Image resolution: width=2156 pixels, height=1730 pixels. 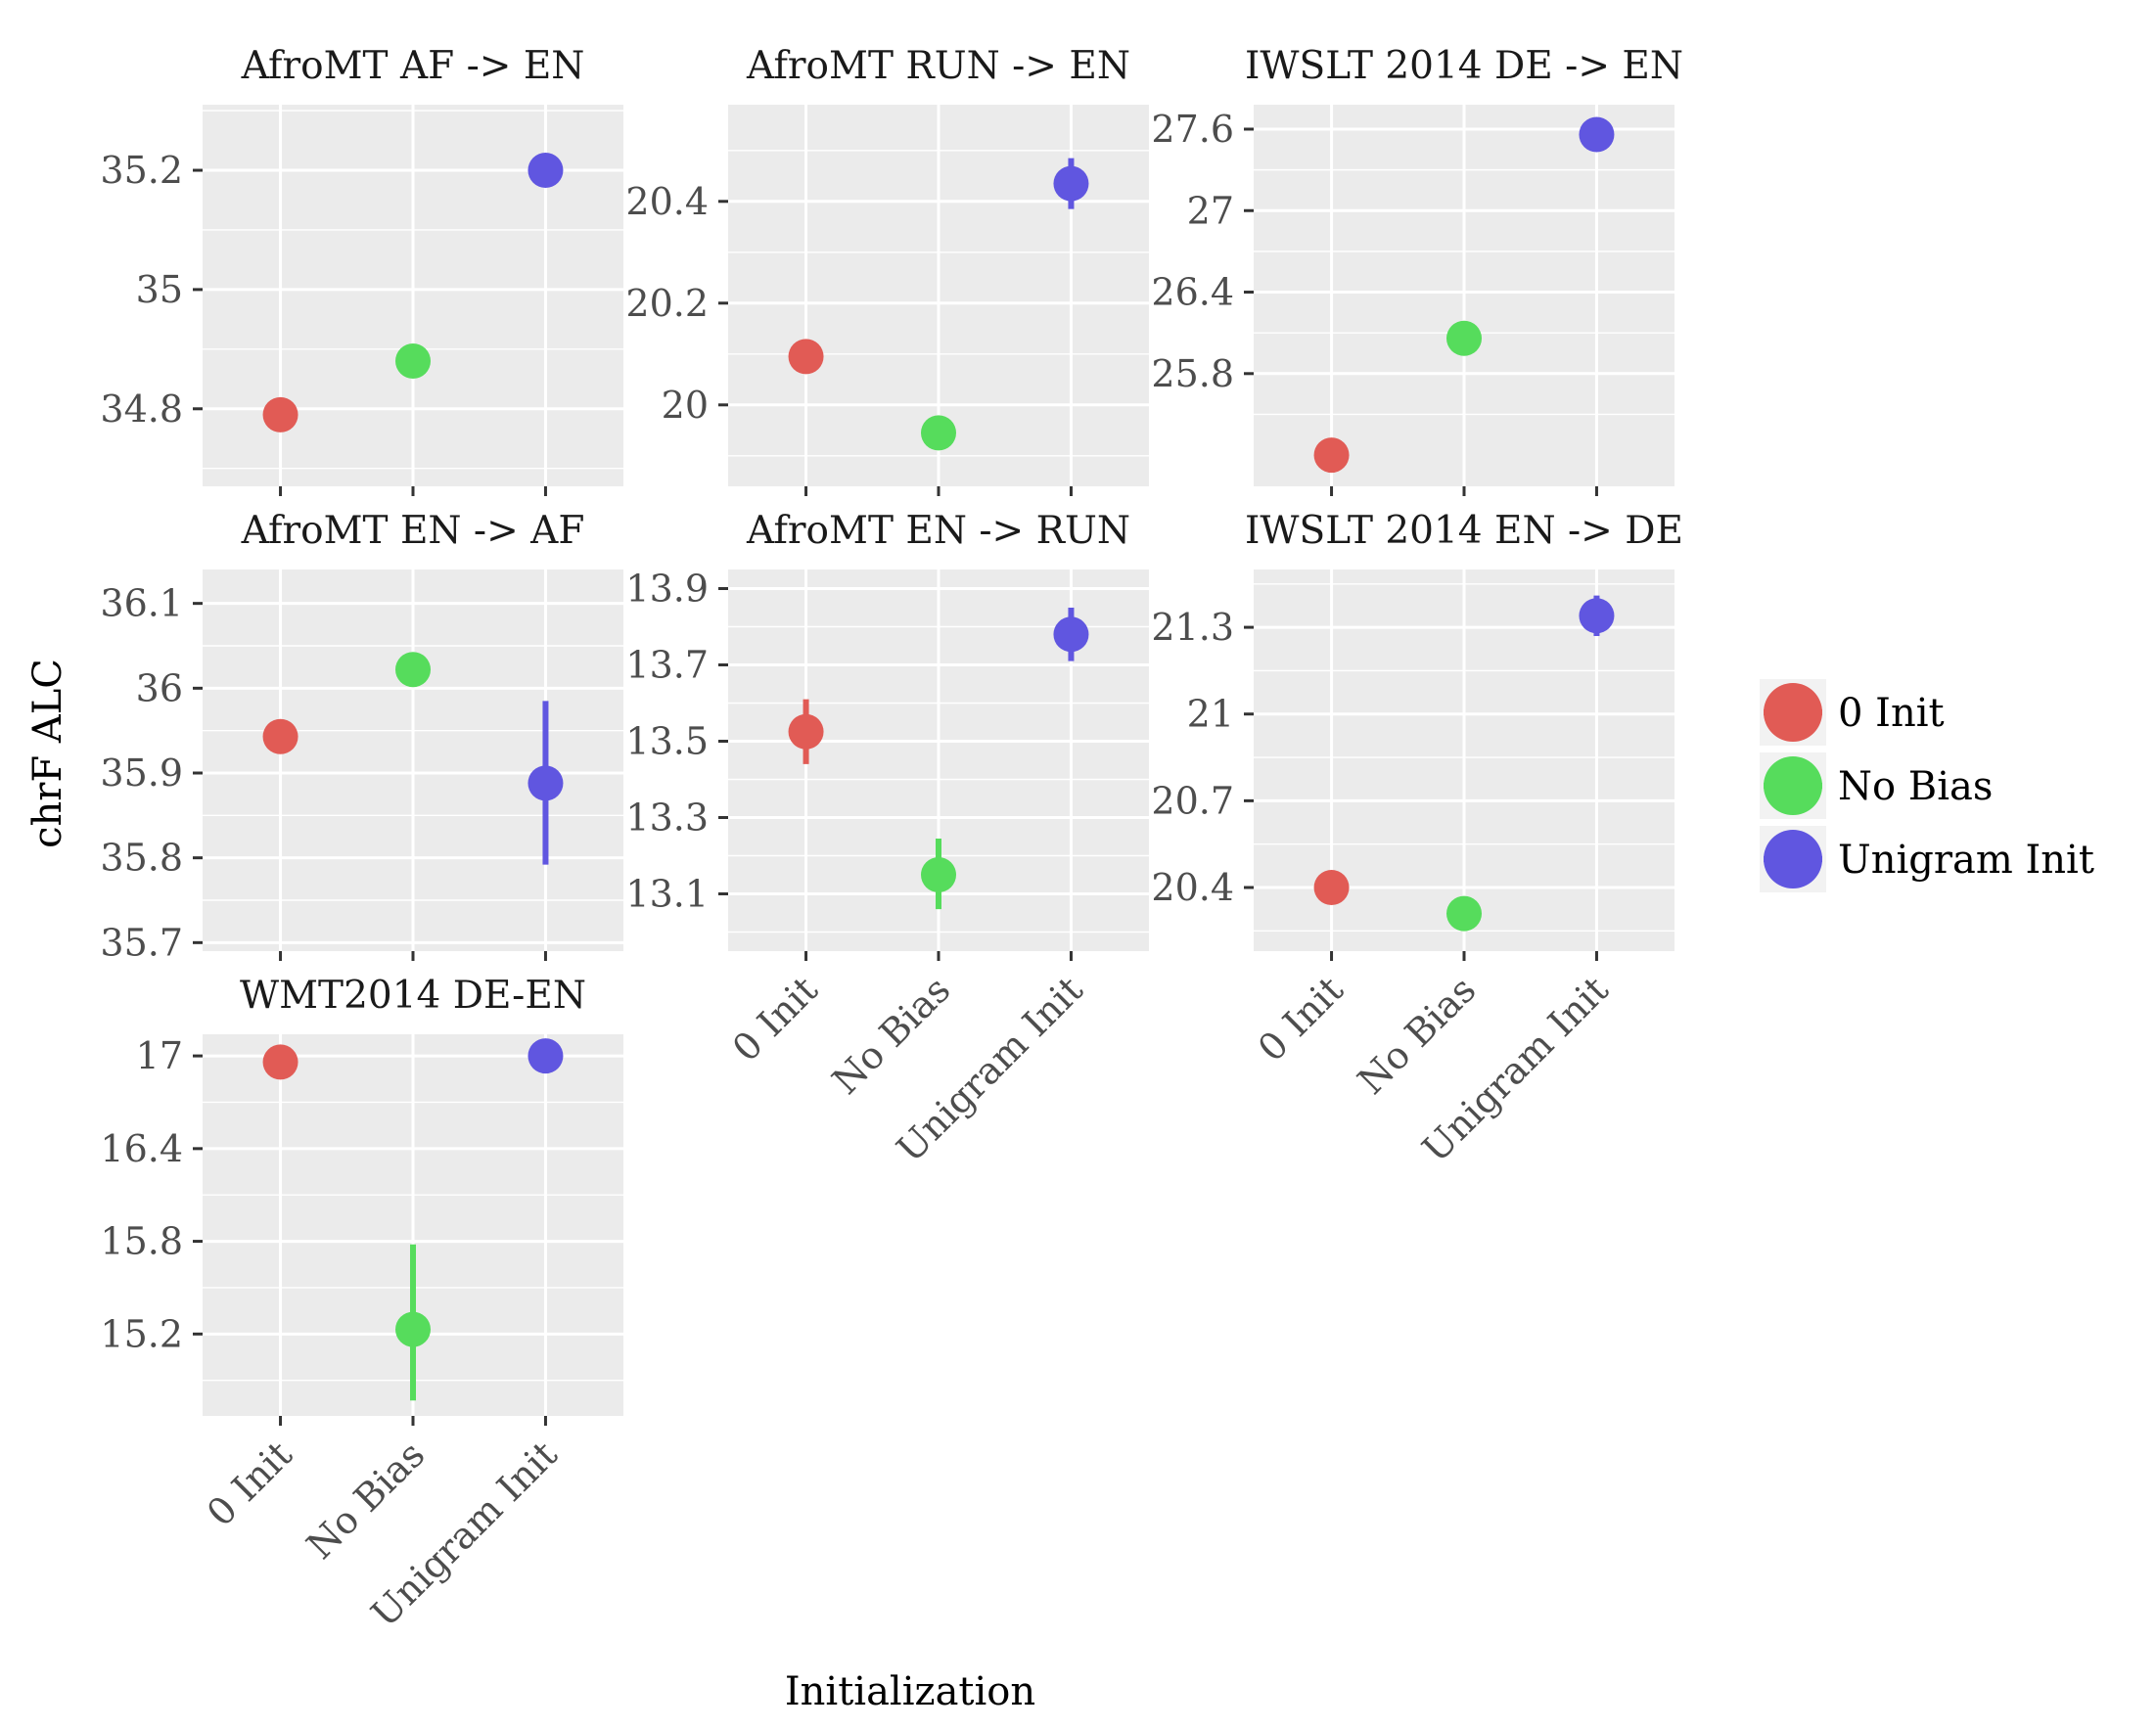 What do you see at coordinates (1417, 270) in the screenshot?
I see `panel-iwslt-2014-de-en: 25.8 26.4 27 27.6 IWSLT 2014 DE -> EN` at bounding box center [1417, 270].